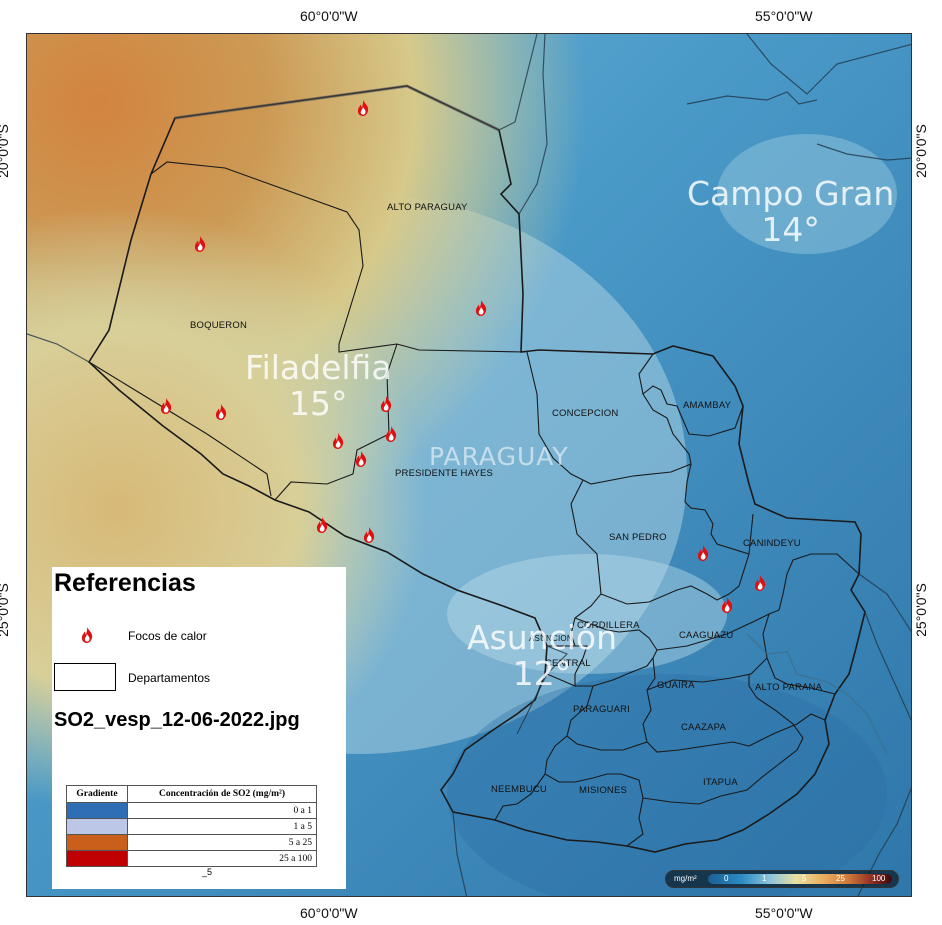 The height and width of the screenshot is (925, 942). I want to click on dept-label-concepcion: CONCEPCION, so click(585, 413).